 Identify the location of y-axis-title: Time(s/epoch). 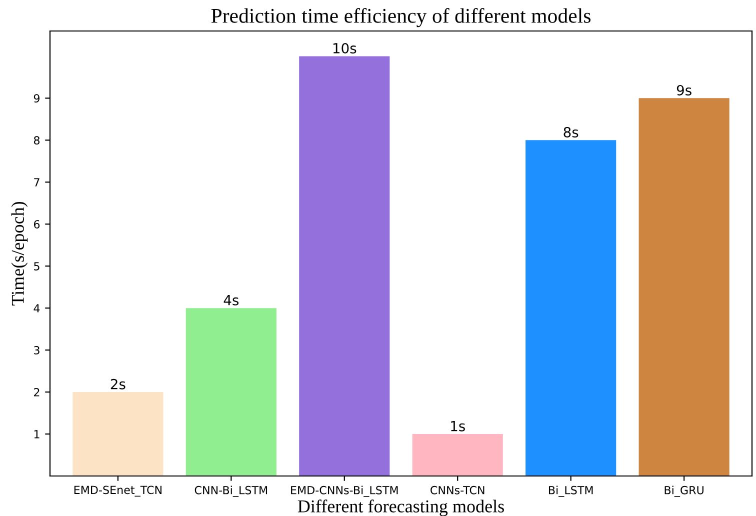
(19, 254).